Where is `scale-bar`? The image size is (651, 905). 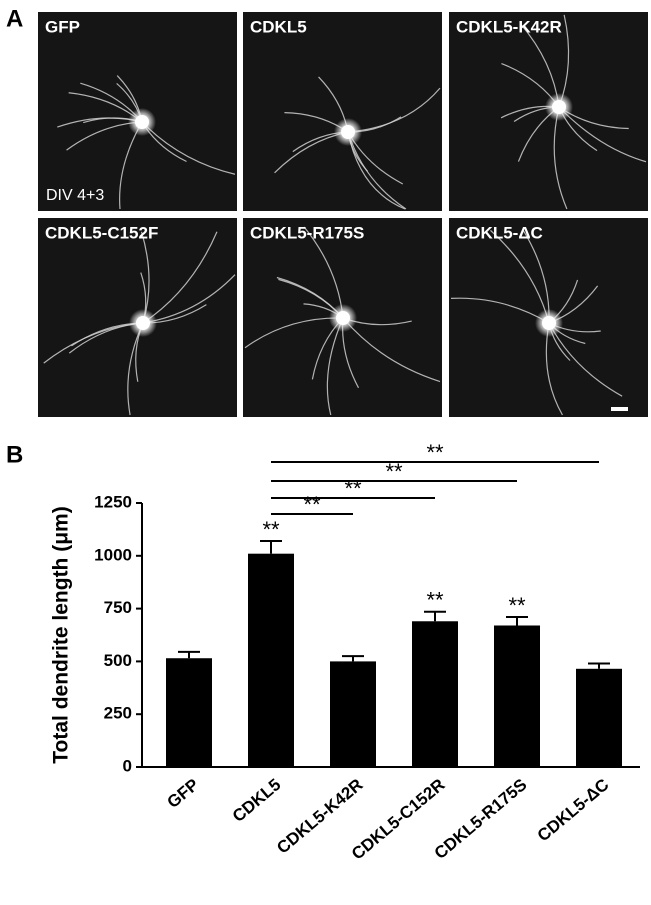 scale-bar is located at coordinates (619, 409).